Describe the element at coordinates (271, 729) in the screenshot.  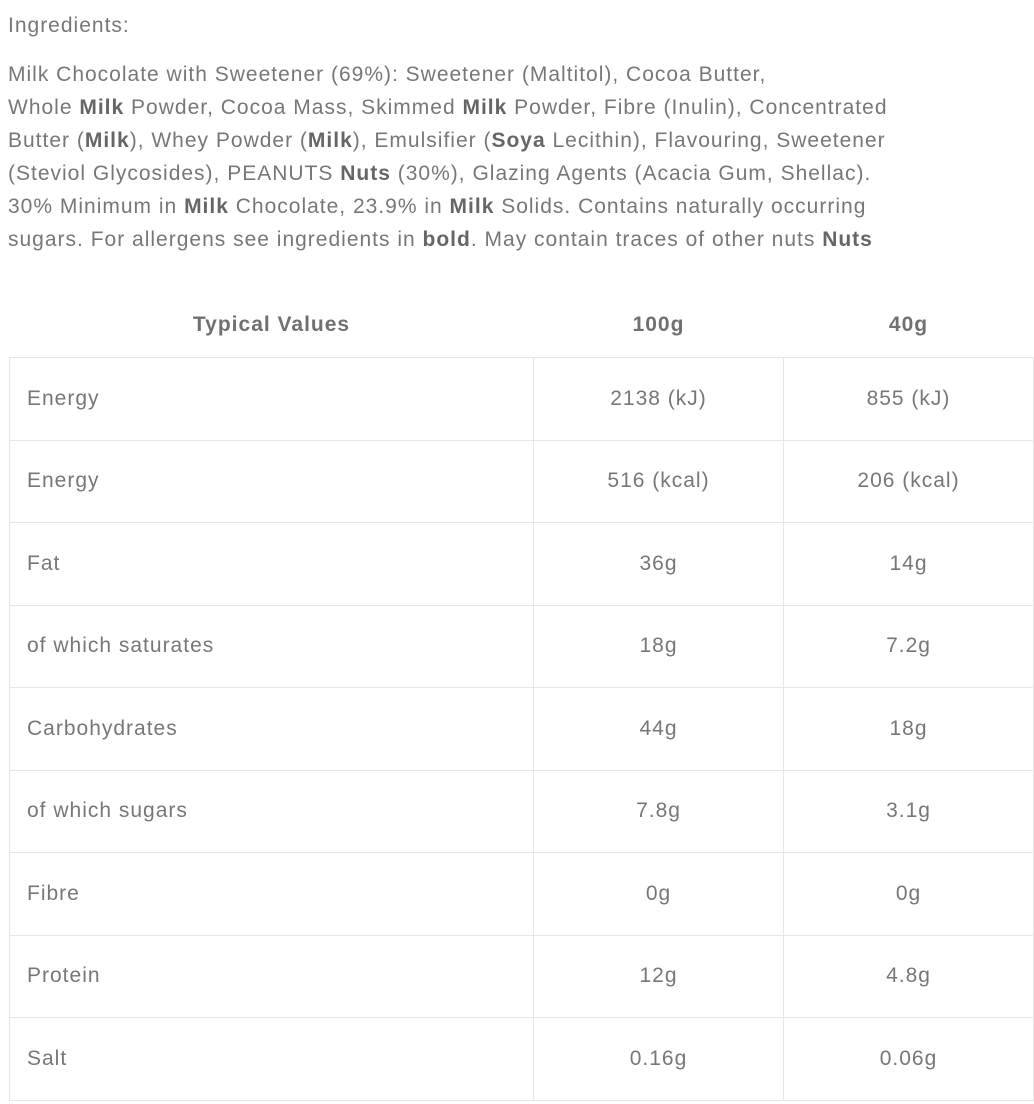
I see `nutrient-name: Carbohydrates` at that location.